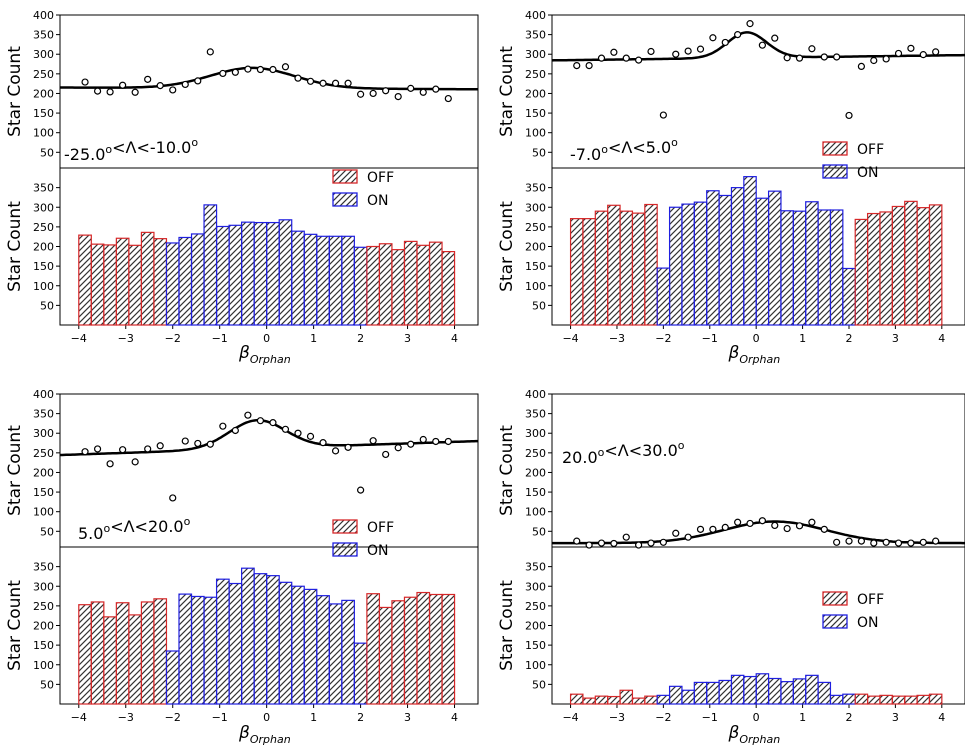 This screenshot has width=965, height=750. I want to click on bottom-ytick-label: 300, so click(43, 207).